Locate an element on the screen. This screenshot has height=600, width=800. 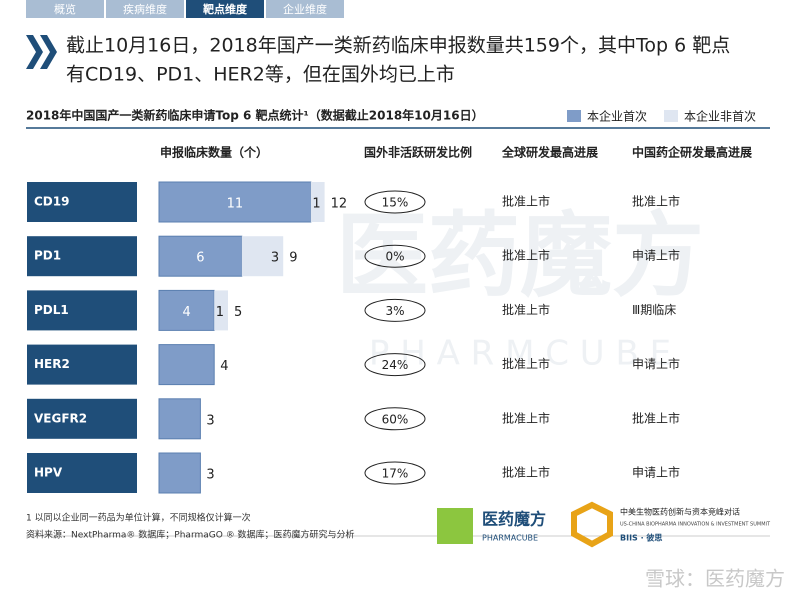
tab-label: 疾病维度 is located at coordinates (145, 9).